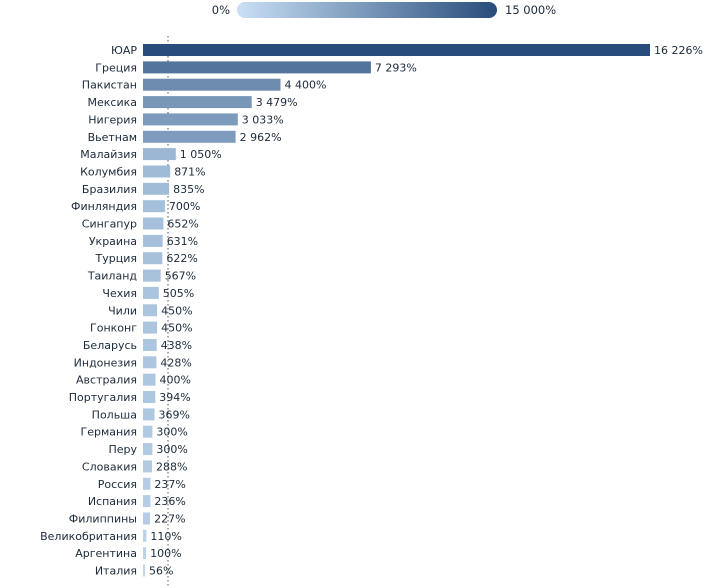 This screenshot has width=722, height=588. Describe the element at coordinates (165, 536) in the screenshot. I see `value-label: 110%` at that location.